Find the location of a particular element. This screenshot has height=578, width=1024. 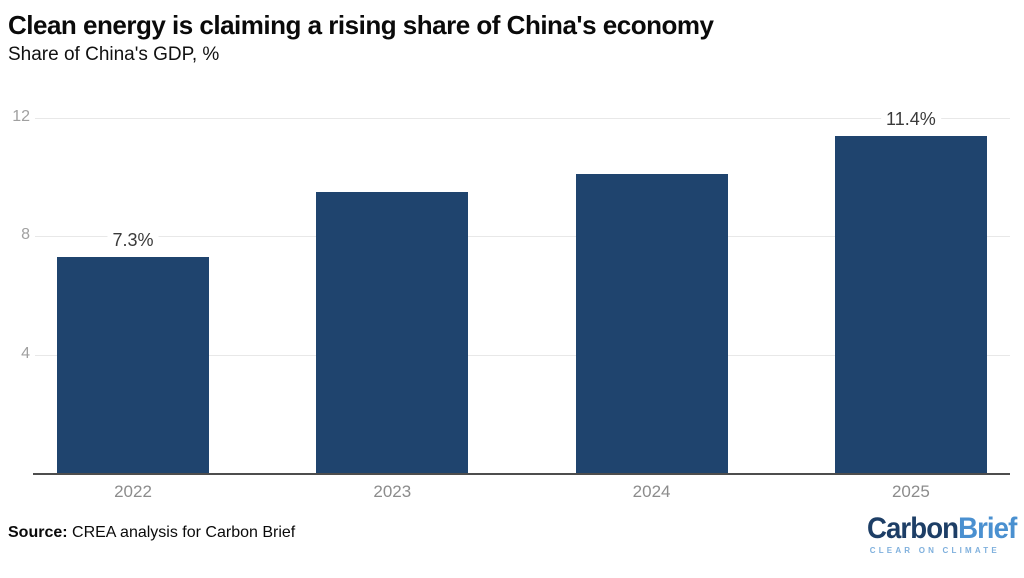

bar-value-label: 11.4% is located at coordinates (911, 119).